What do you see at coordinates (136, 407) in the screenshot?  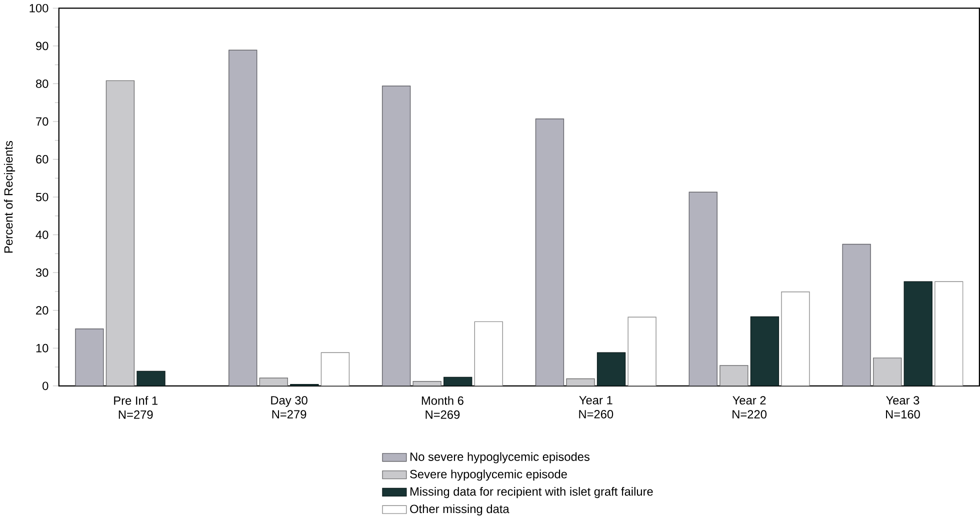 I see `x-tick-label: Pre Inf 1 N=279` at bounding box center [136, 407].